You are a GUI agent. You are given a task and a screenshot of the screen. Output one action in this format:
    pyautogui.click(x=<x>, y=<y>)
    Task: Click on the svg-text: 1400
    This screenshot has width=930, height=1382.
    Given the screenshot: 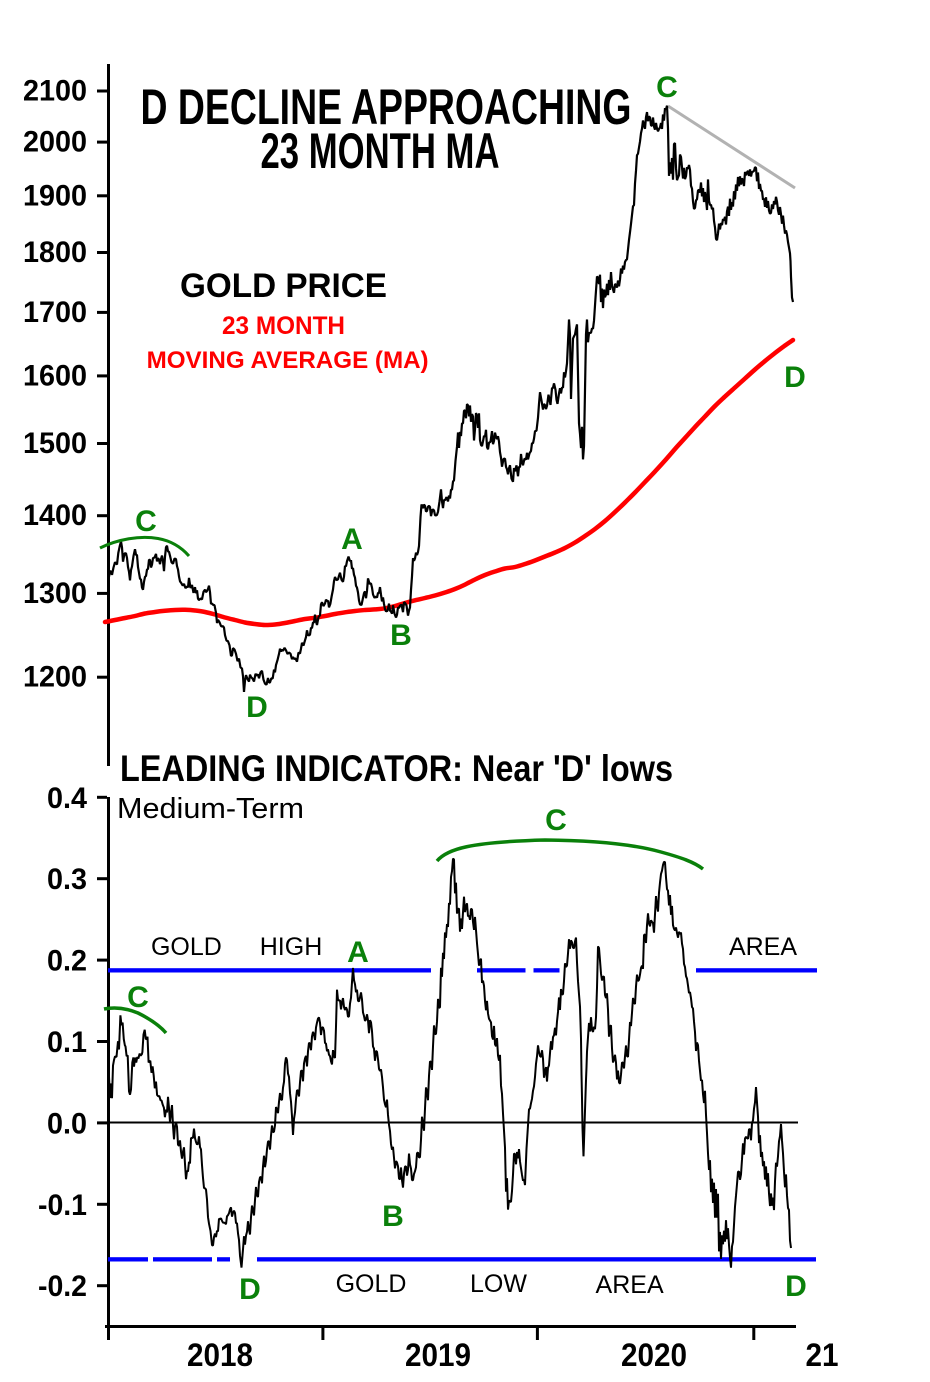 What is the action you would take?
    pyautogui.click(x=55, y=515)
    